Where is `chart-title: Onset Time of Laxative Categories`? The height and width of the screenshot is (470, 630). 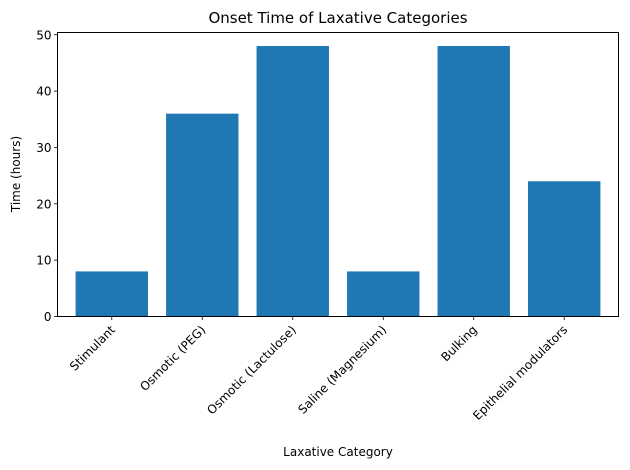
chart-title: Onset Time of Laxative Categories is located at coordinates (337, 18).